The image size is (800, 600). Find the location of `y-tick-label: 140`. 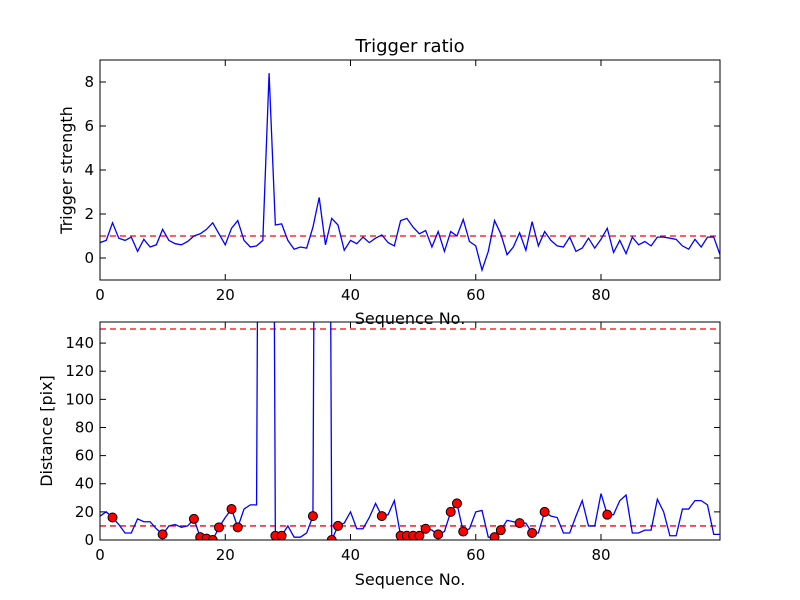

y-tick-label: 140 is located at coordinates (79, 343).